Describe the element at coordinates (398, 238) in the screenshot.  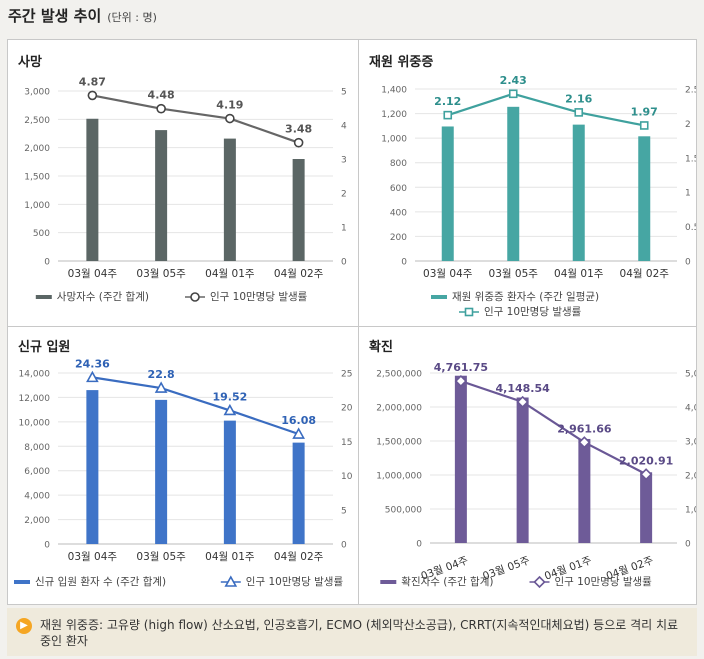
I see `y-left-tick-label: 200` at that location.